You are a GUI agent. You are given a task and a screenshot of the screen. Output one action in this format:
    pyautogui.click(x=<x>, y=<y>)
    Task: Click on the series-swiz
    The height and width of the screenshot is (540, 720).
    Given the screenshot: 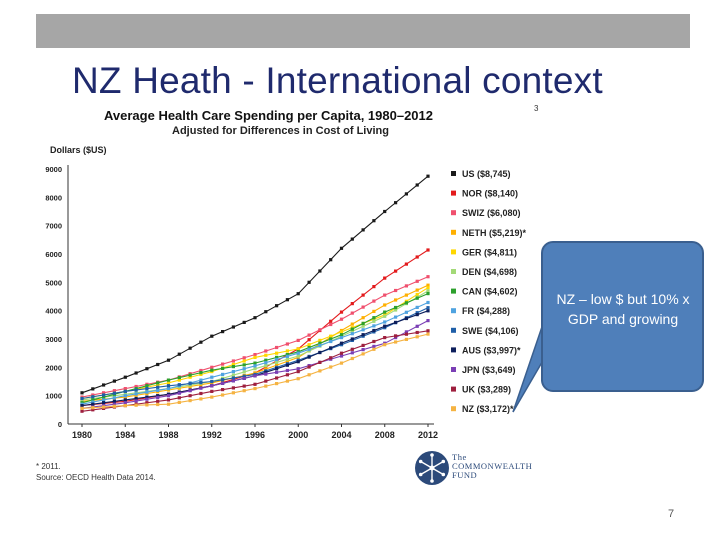 What is the action you would take?
    pyautogui.click(x=255, y=337)
    